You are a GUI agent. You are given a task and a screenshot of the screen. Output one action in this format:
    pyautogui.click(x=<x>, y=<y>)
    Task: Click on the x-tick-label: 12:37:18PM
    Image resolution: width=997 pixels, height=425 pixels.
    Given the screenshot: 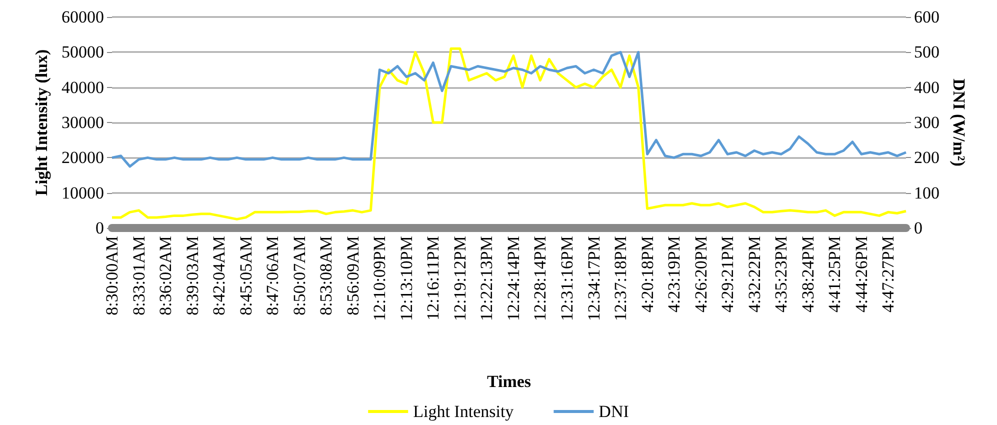 What is the action you would take?
    pyautogui.click(x=620, y=279)
    